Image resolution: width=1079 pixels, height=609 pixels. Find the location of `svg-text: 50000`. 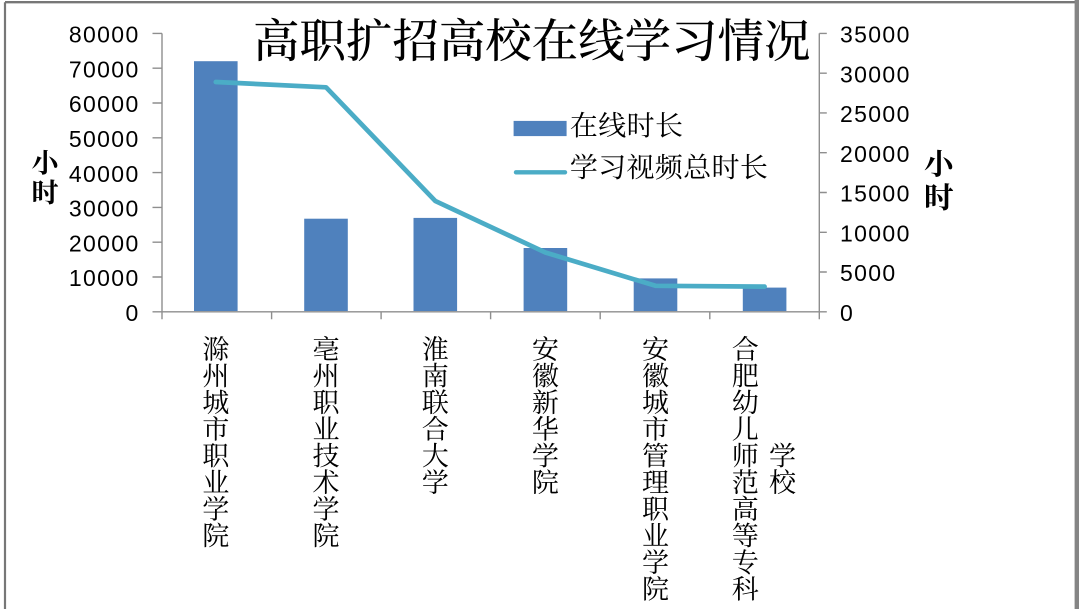

svg-text: 50000 is located at coordinates (104, 139).